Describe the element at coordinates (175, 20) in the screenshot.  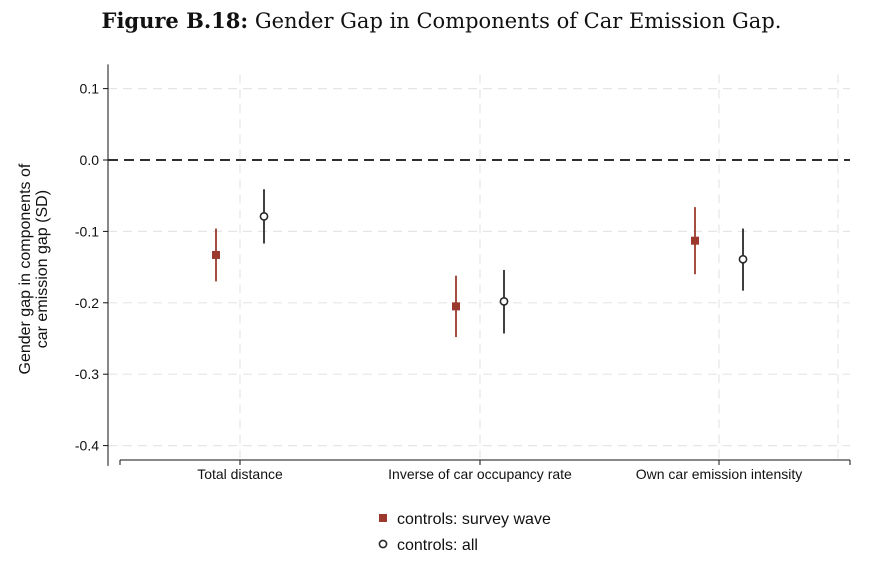
I see `figure-number: Figure B.18:` at that location.